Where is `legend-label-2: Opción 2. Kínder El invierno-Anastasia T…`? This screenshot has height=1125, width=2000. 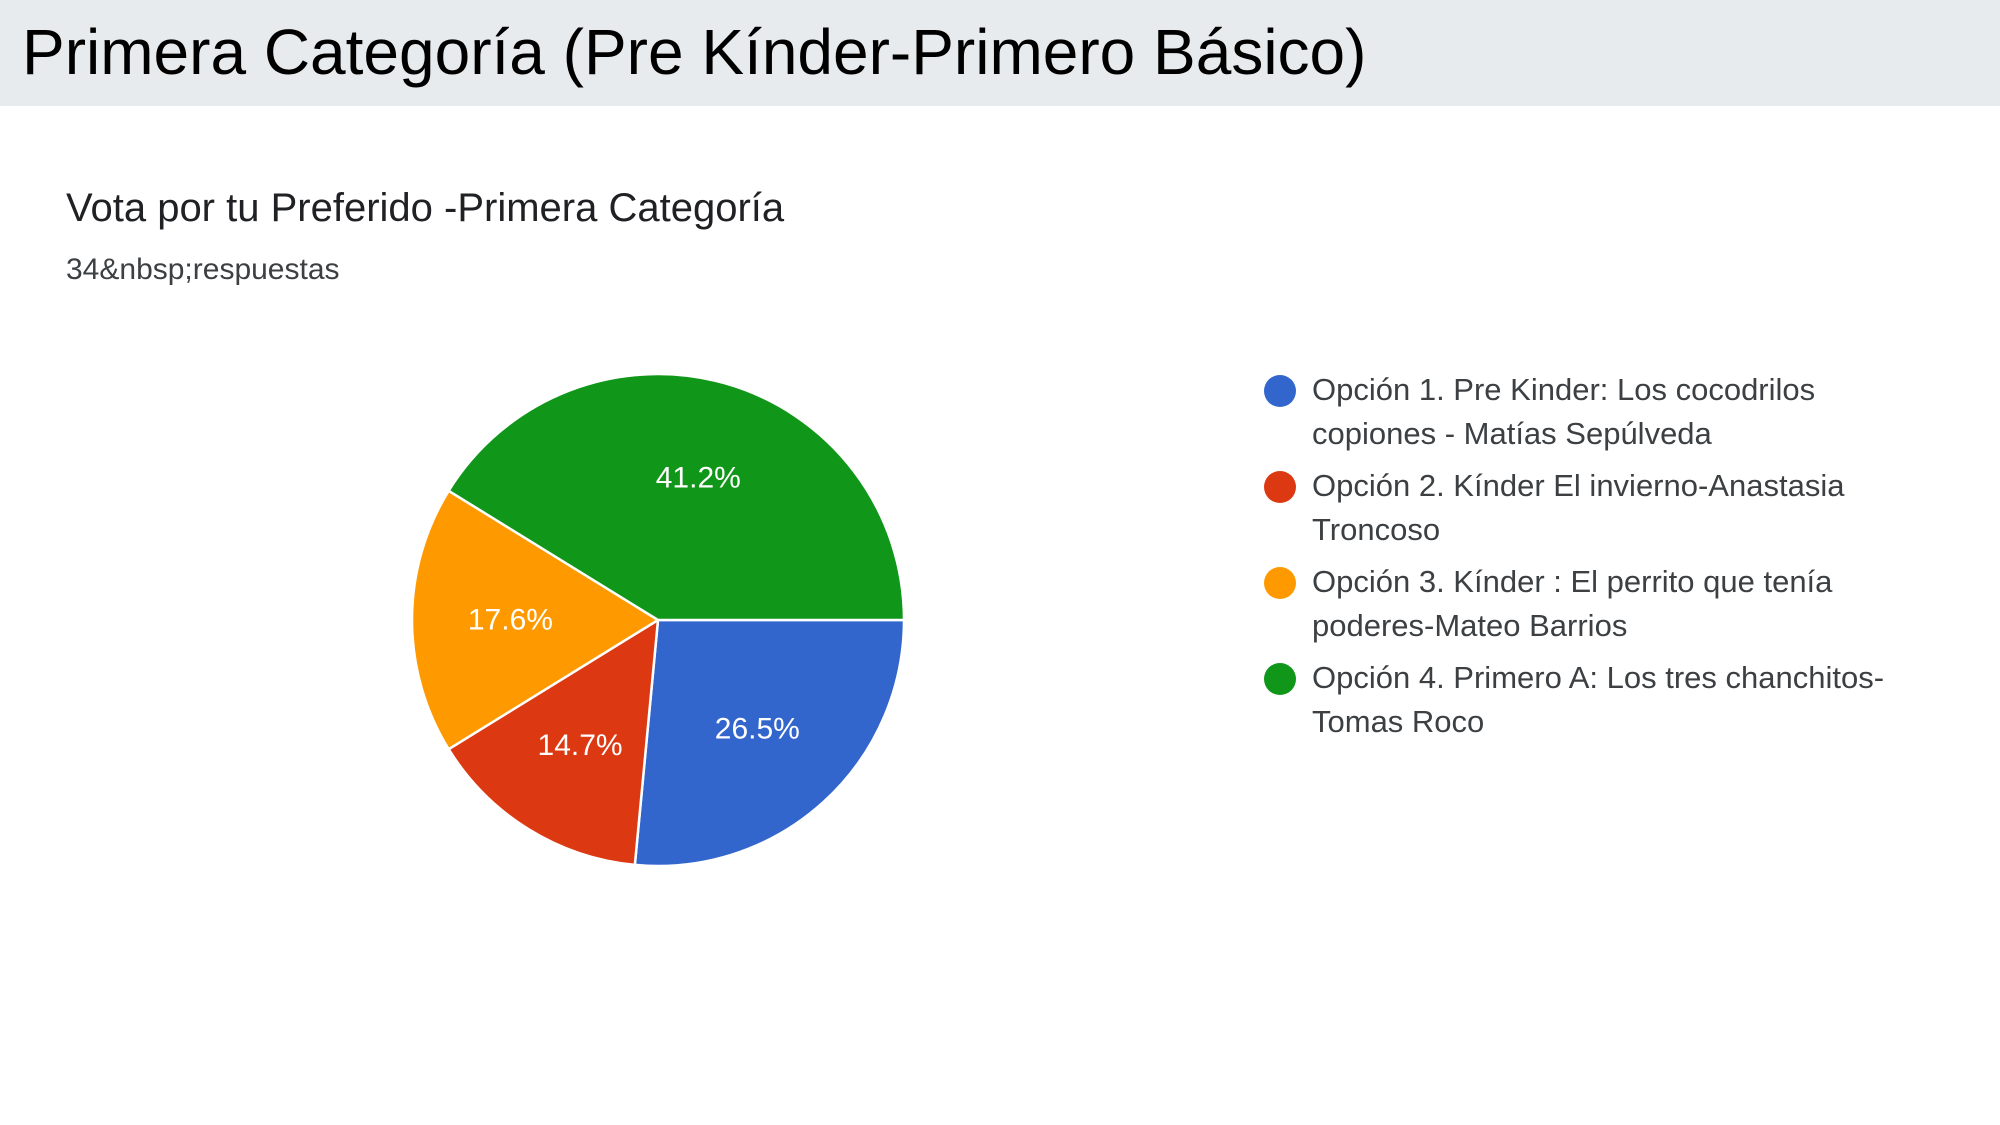 legend-label-2: Opción 2. Kínder El invierno-Anastasia T… is located at coordinates (1578, 507).